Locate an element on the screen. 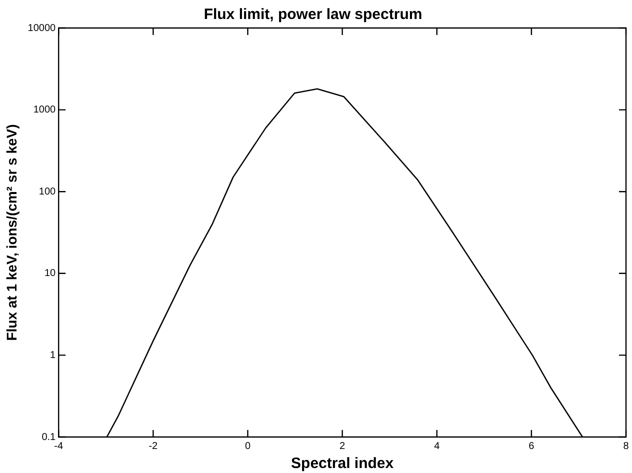  chart-title: Flux limit, power law spectrum is located at coordinates (313, 15).